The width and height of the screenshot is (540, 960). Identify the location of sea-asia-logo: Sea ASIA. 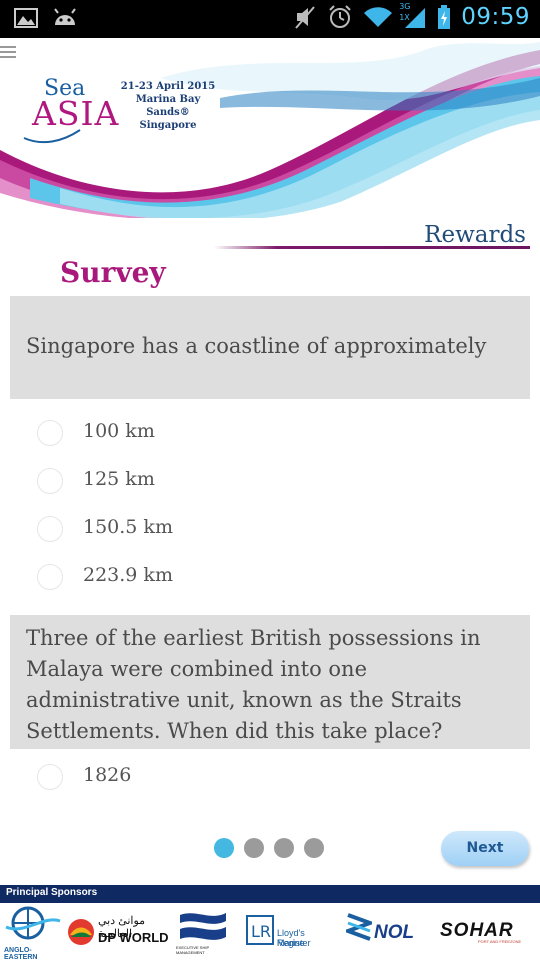
(72, 112).